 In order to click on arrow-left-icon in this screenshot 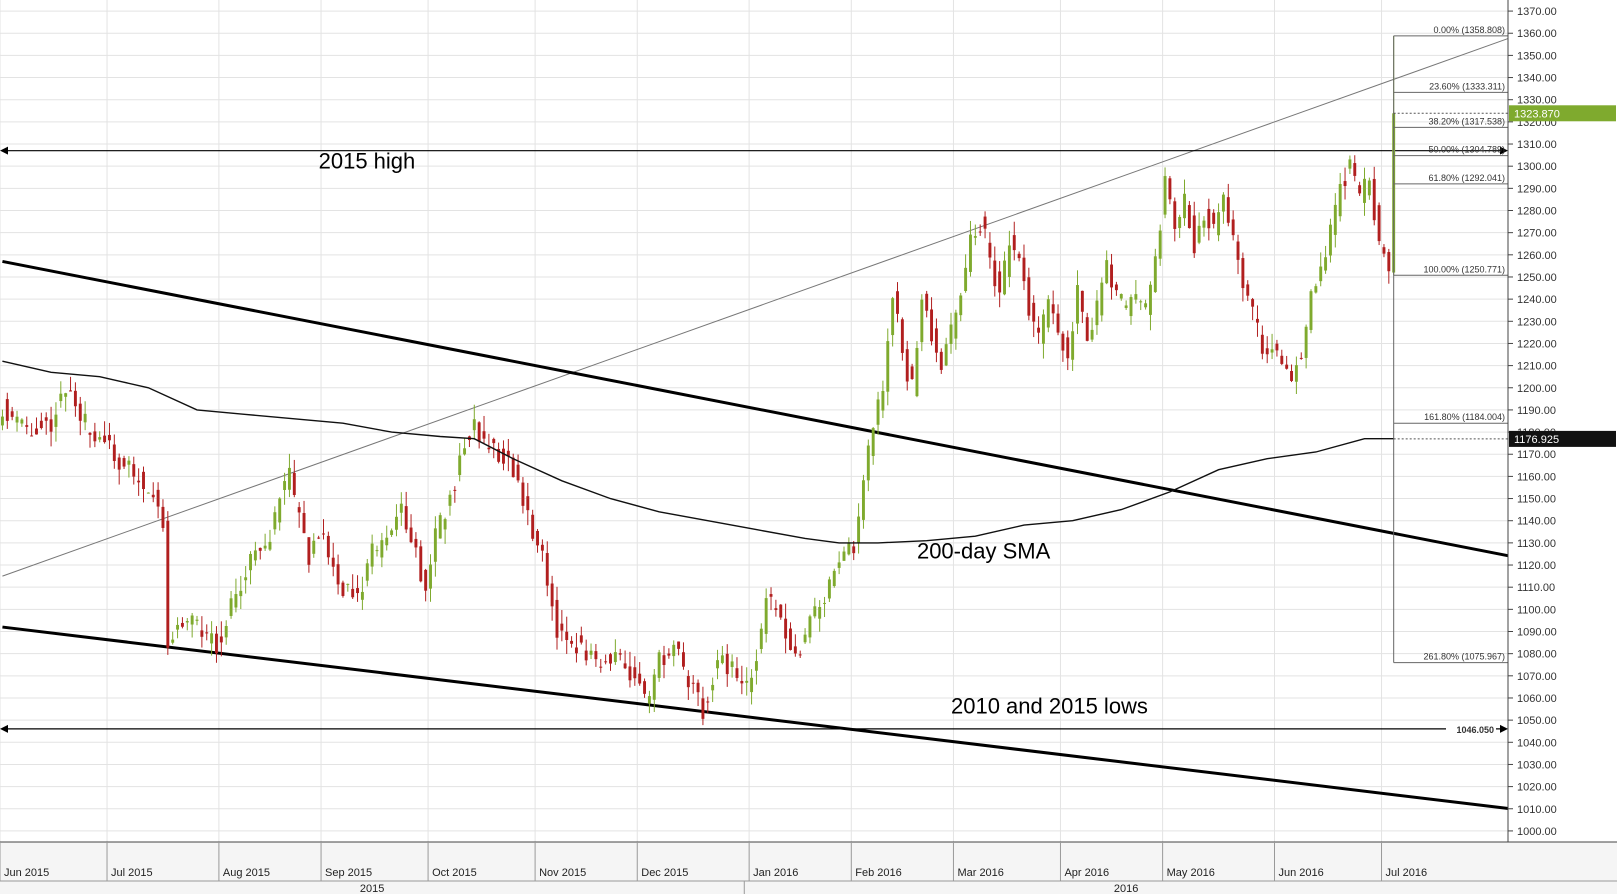, I will do `click(4, 728)`.